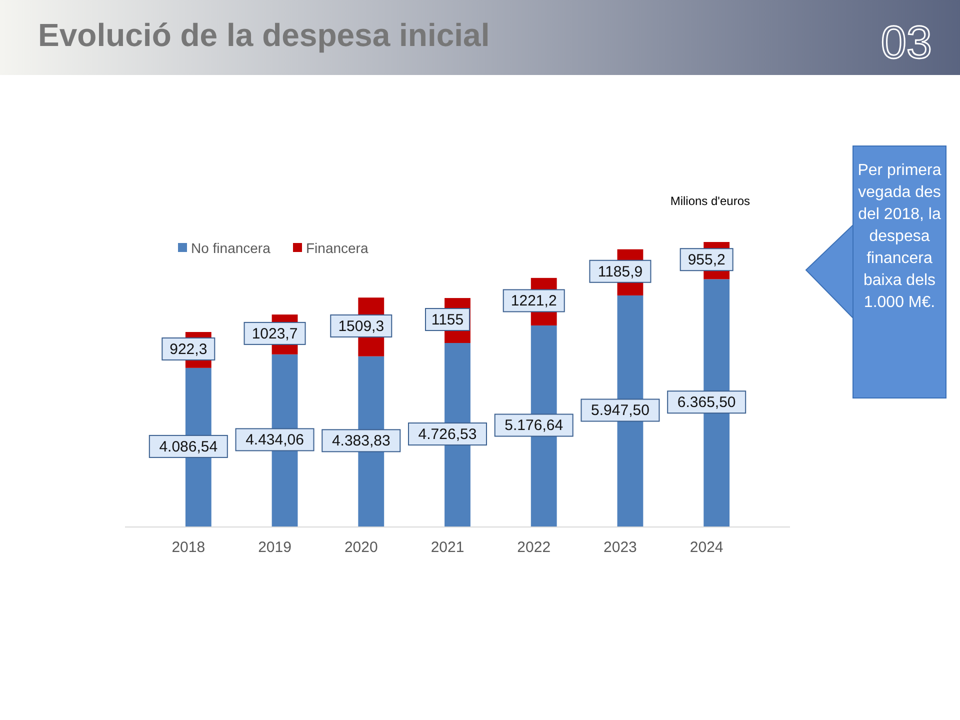  Describe the element at coordinates (447, 547) in the screenshot. I see `x-tick-label: 2021` at that location.